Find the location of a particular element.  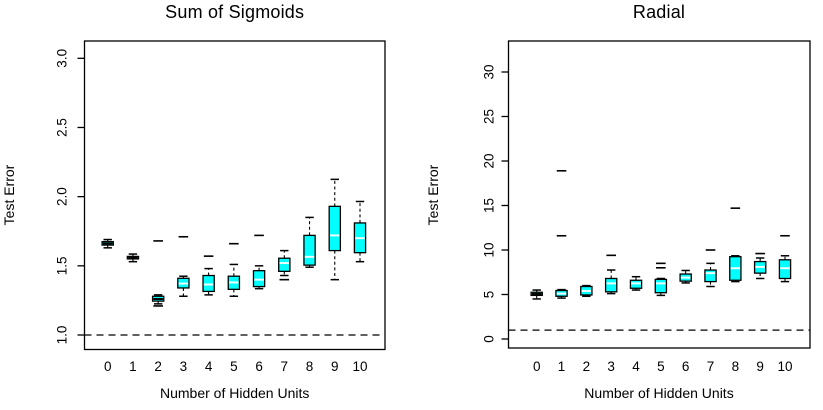

y-tick-label: 30 is located at coordinates (489, 71).